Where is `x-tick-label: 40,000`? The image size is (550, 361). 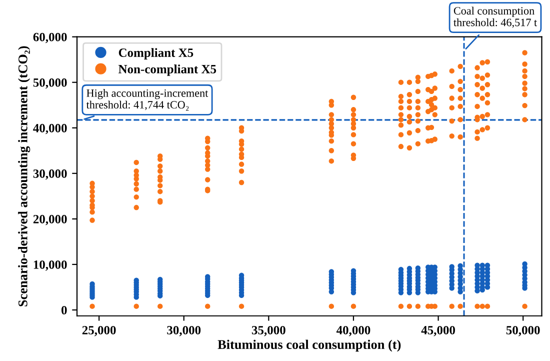
x-tick-label: 40,000 is located at coordinates (353, 331).